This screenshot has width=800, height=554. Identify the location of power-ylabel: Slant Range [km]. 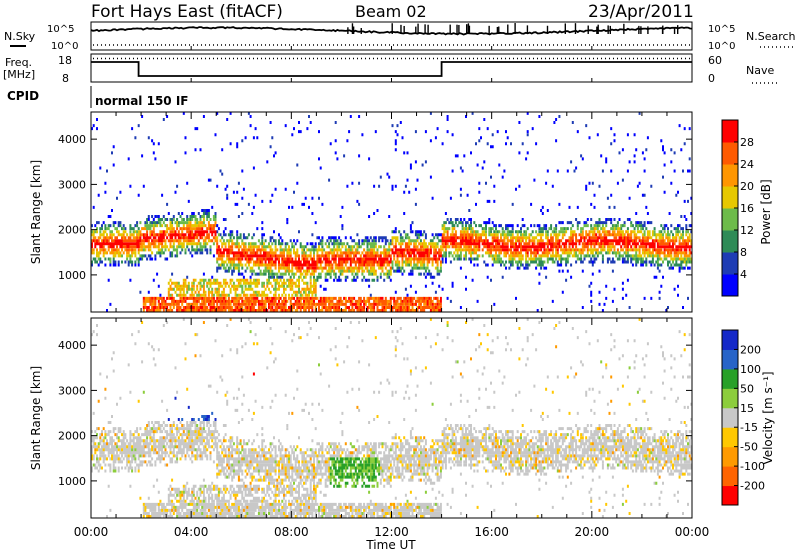
(36, 212).